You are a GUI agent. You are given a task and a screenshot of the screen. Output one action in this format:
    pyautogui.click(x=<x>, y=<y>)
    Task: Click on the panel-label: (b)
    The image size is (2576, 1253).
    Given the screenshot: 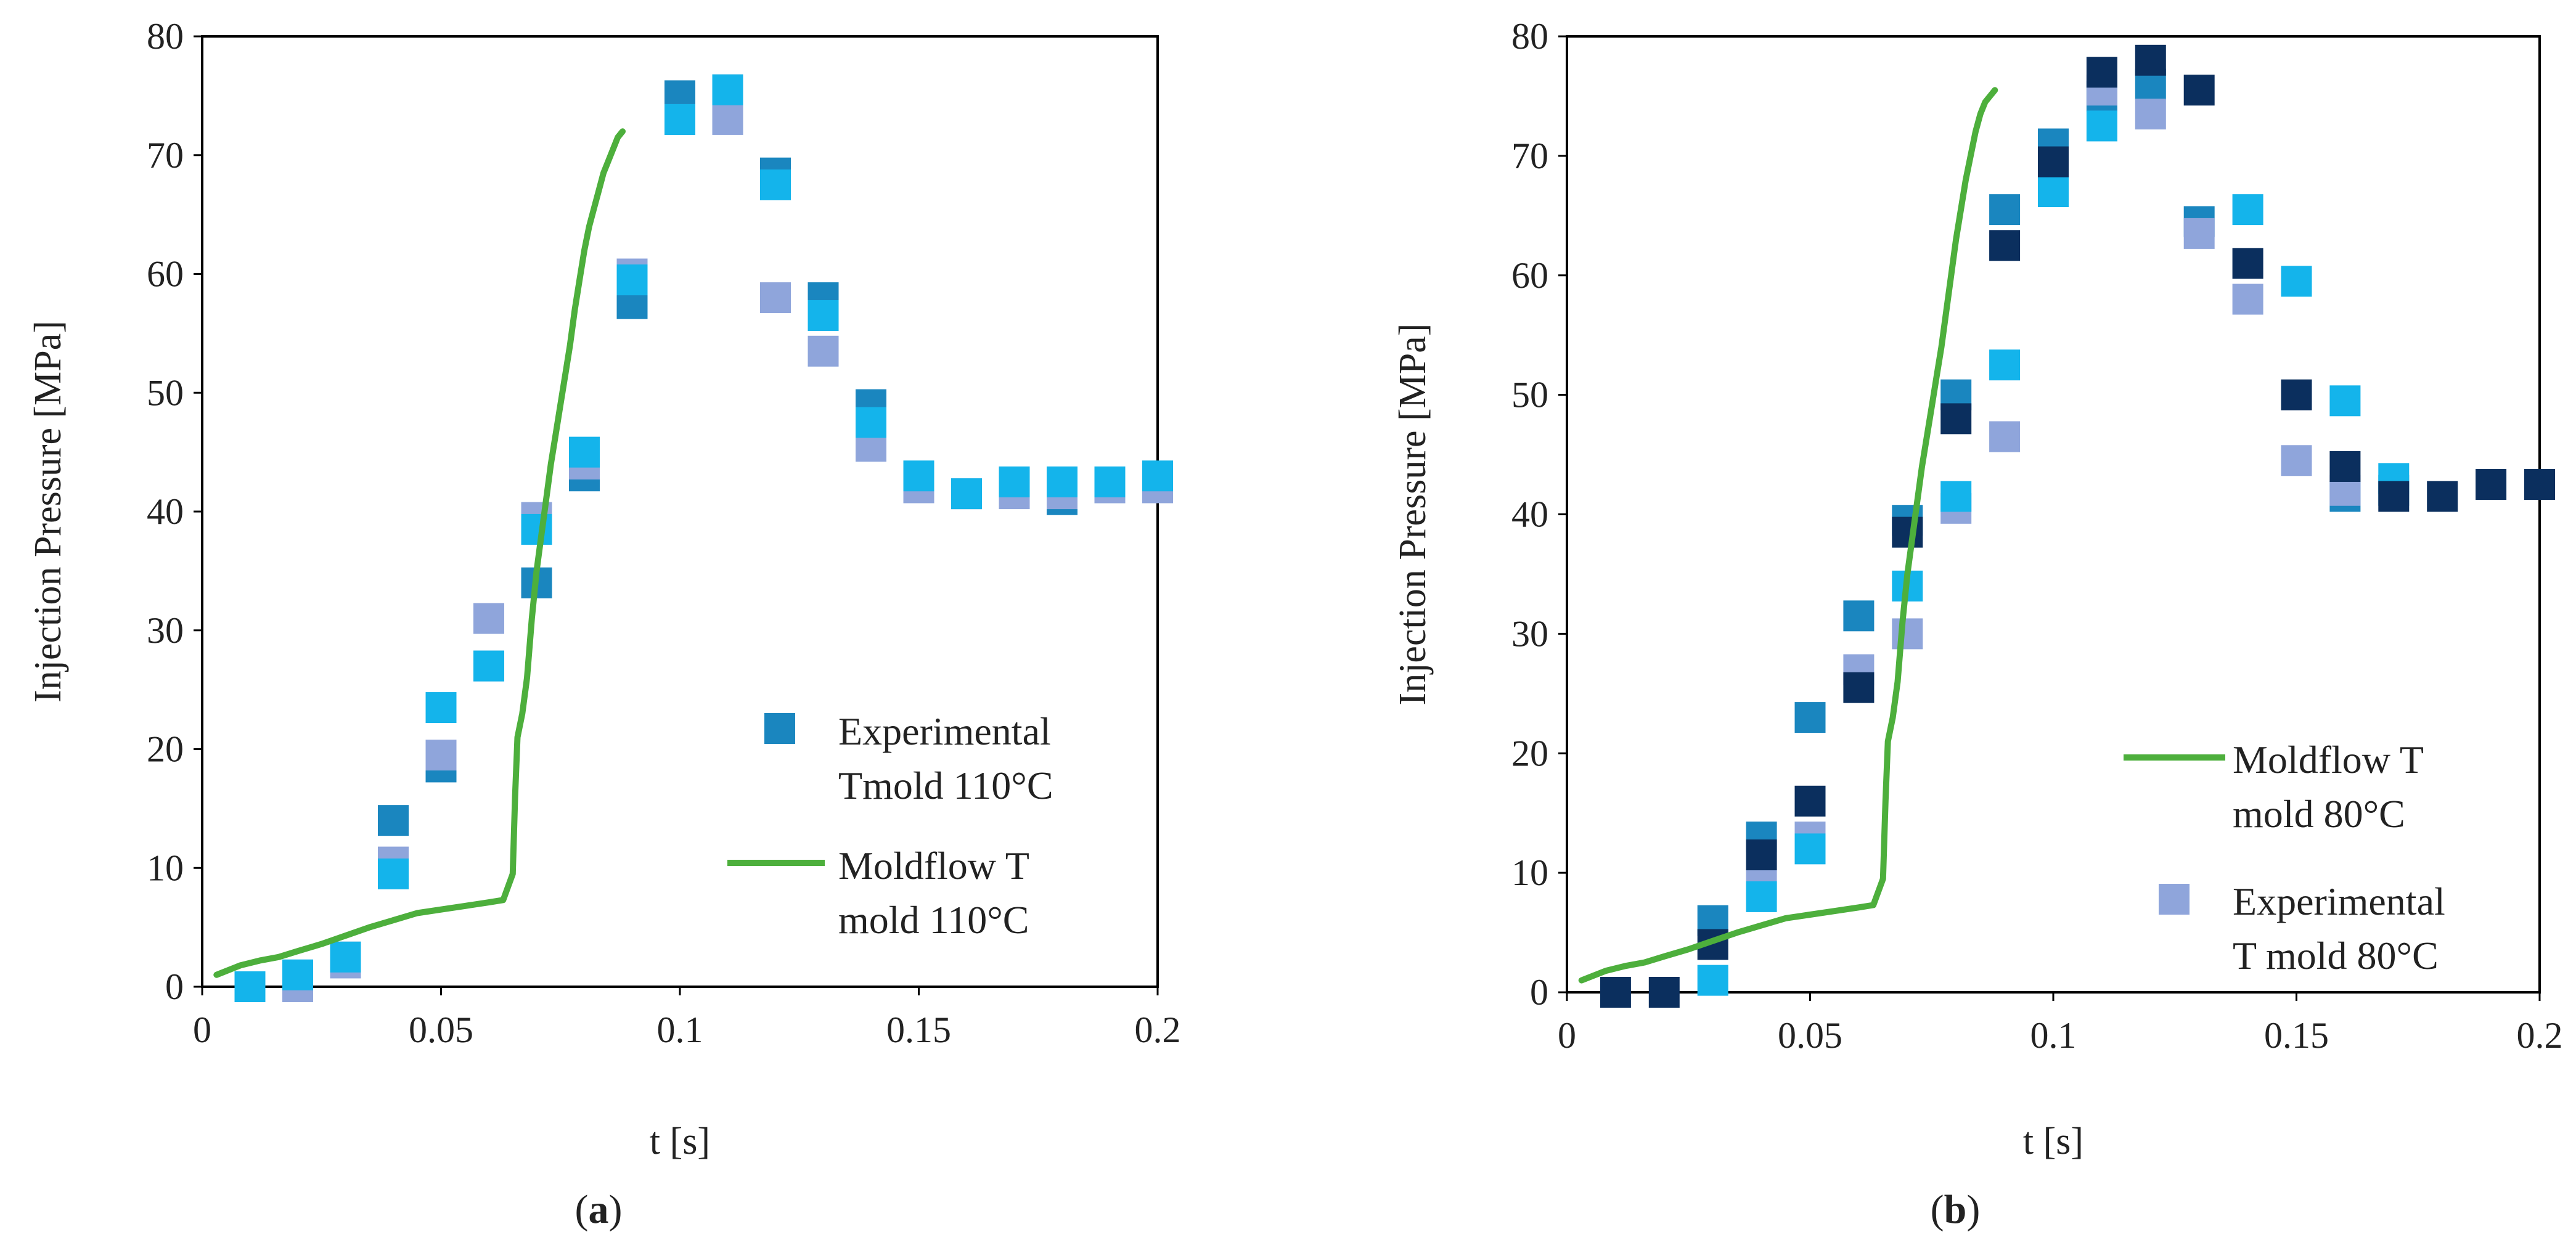 What is the action you would take?
    pyautogui.click(x=1956, y=1209)
    